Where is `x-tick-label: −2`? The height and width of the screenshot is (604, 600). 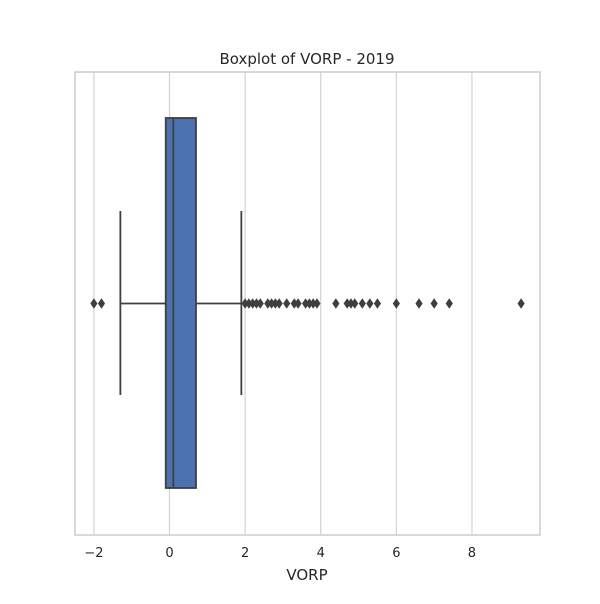 x-tick-label: −2 is located at coordinates (93, 553).